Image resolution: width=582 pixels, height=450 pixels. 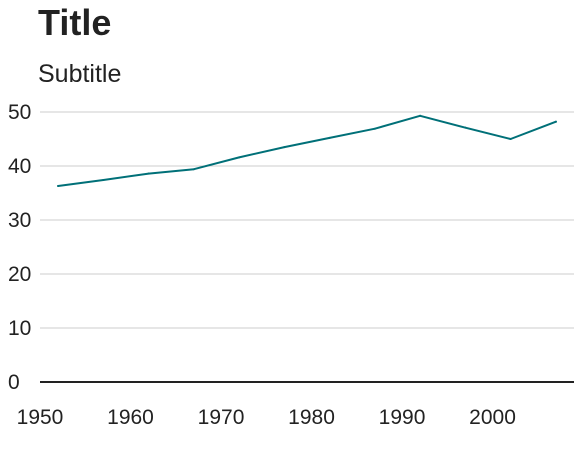 What do you see at coordinates (19, 220) in the screenshot?
I see `y-tick-label: 30` at bounding box center [19, 220].